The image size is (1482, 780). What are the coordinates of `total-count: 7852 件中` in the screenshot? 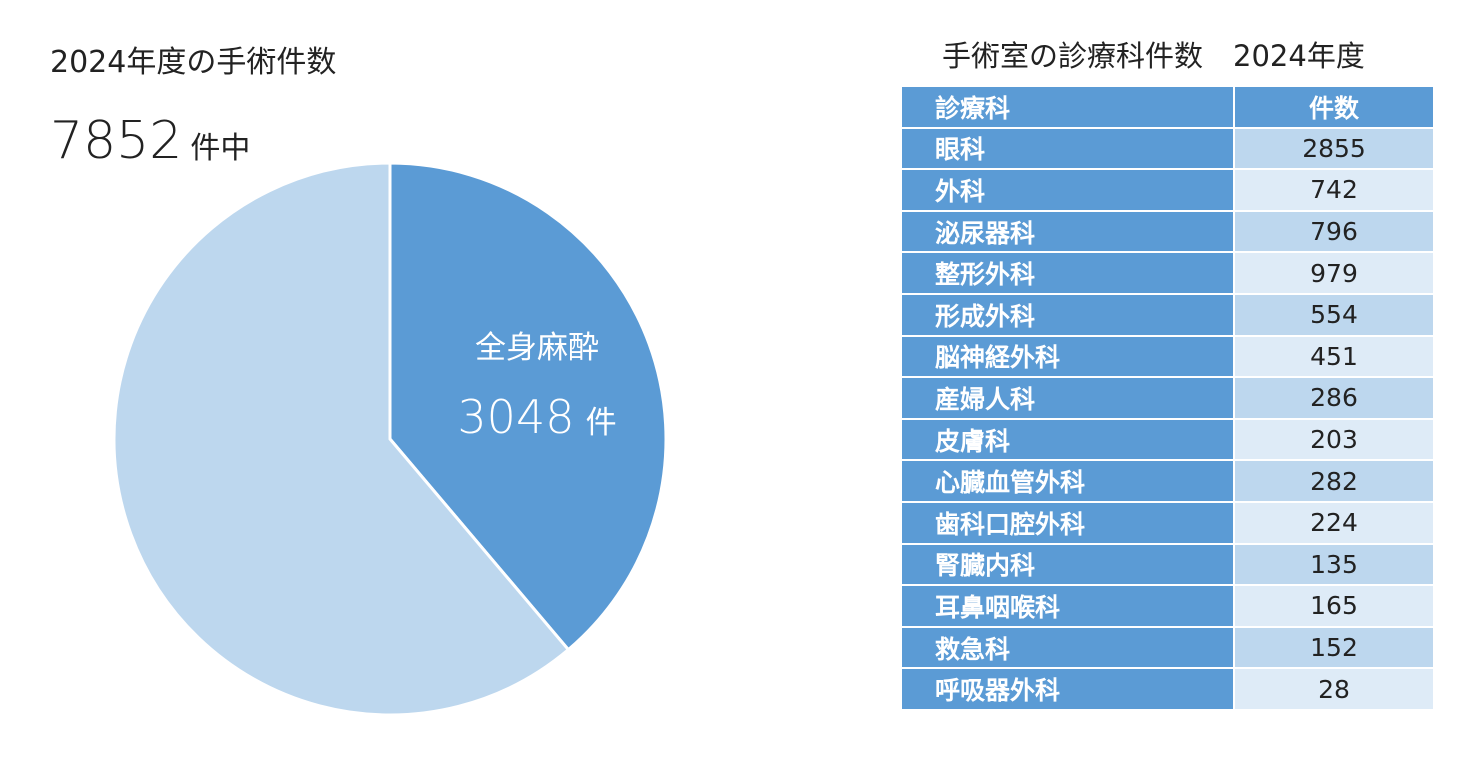 It's located at (150, 141).